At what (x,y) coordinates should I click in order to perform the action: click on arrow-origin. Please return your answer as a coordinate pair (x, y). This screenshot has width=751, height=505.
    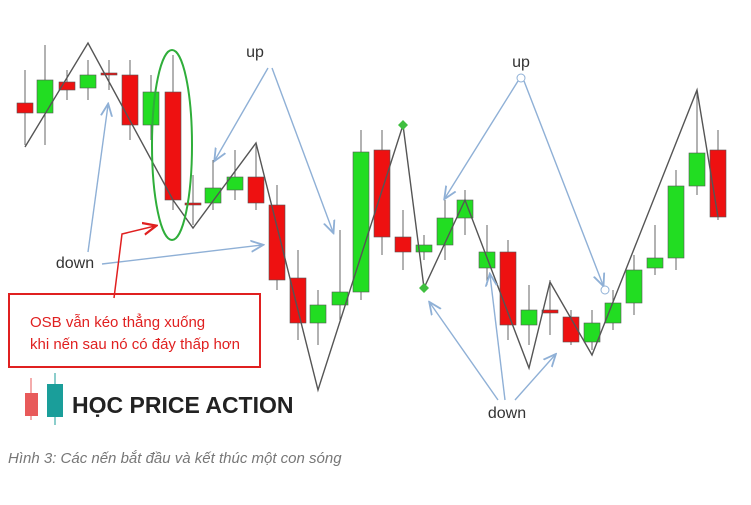
    Looking at the image, I should click on (521, 78).